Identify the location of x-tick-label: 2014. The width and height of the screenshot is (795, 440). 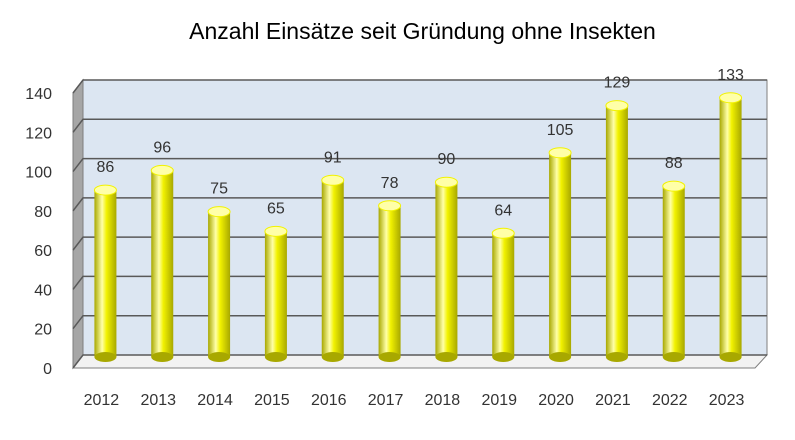
(215, 400).